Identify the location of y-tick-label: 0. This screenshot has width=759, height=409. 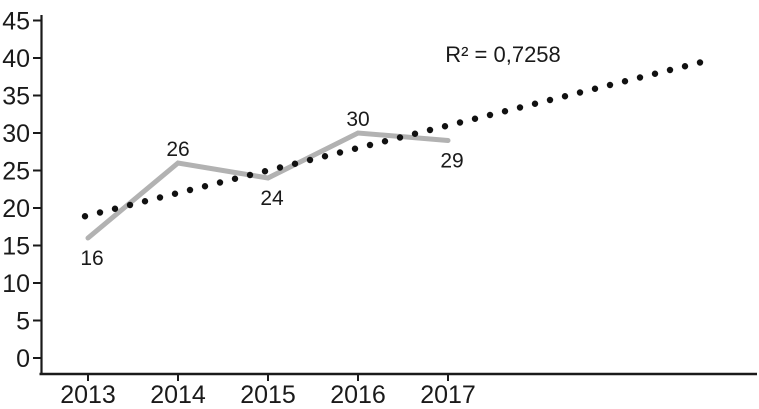
(23, 359).